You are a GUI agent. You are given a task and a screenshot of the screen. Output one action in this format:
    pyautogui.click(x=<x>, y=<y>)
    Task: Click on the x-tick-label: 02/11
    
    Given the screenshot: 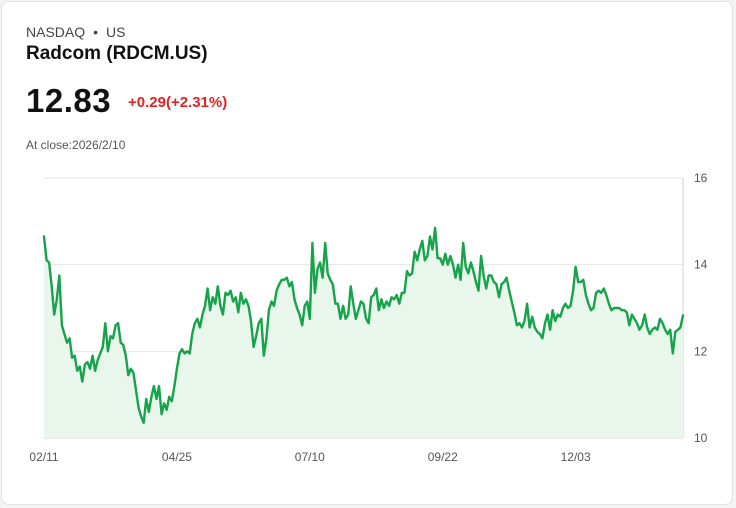 What is the action you would take?
    pyautogui.click(x=43, y=457)
    